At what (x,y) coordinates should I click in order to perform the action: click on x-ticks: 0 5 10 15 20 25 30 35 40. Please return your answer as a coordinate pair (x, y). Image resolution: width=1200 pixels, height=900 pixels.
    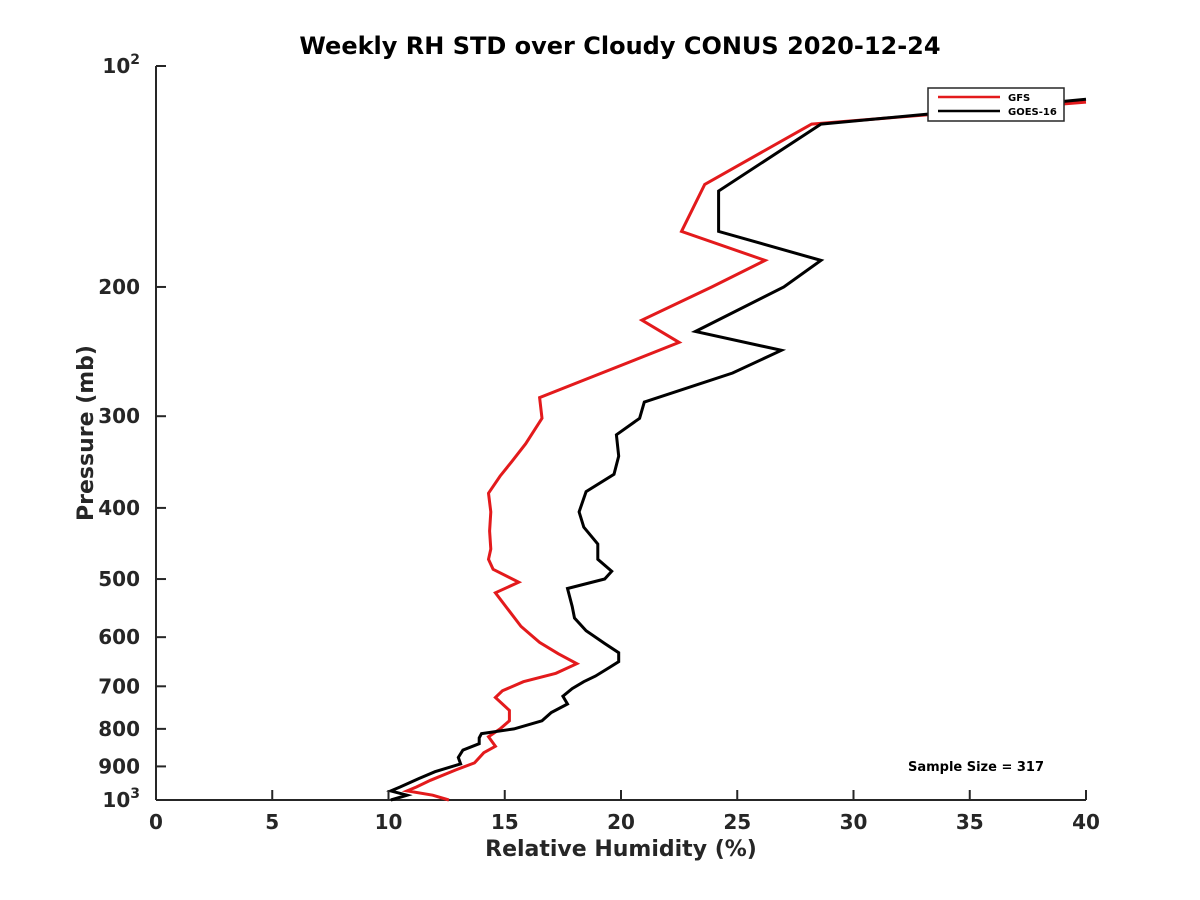
    Looking at the image, I should click on (624, 812).